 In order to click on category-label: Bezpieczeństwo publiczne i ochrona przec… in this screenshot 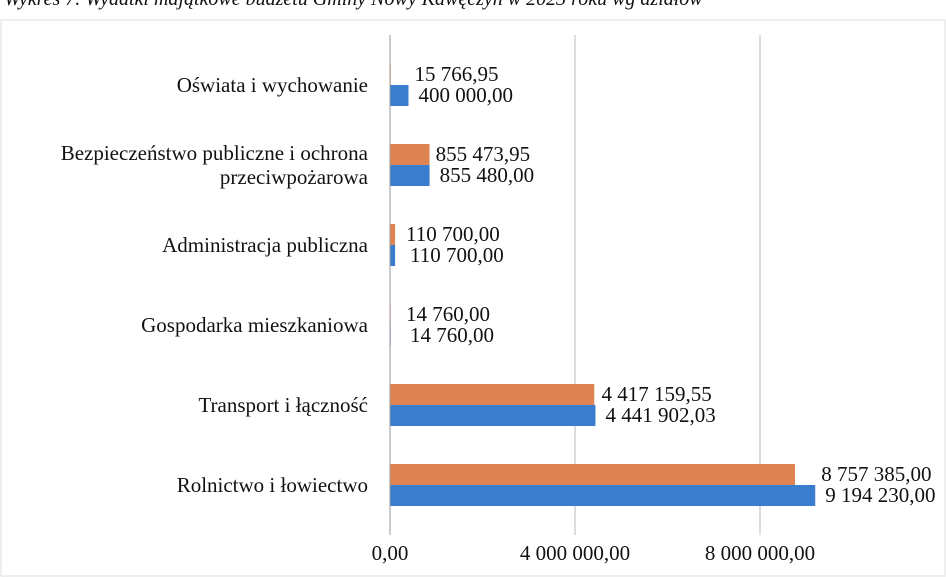, I will do `click(214, 165)`.